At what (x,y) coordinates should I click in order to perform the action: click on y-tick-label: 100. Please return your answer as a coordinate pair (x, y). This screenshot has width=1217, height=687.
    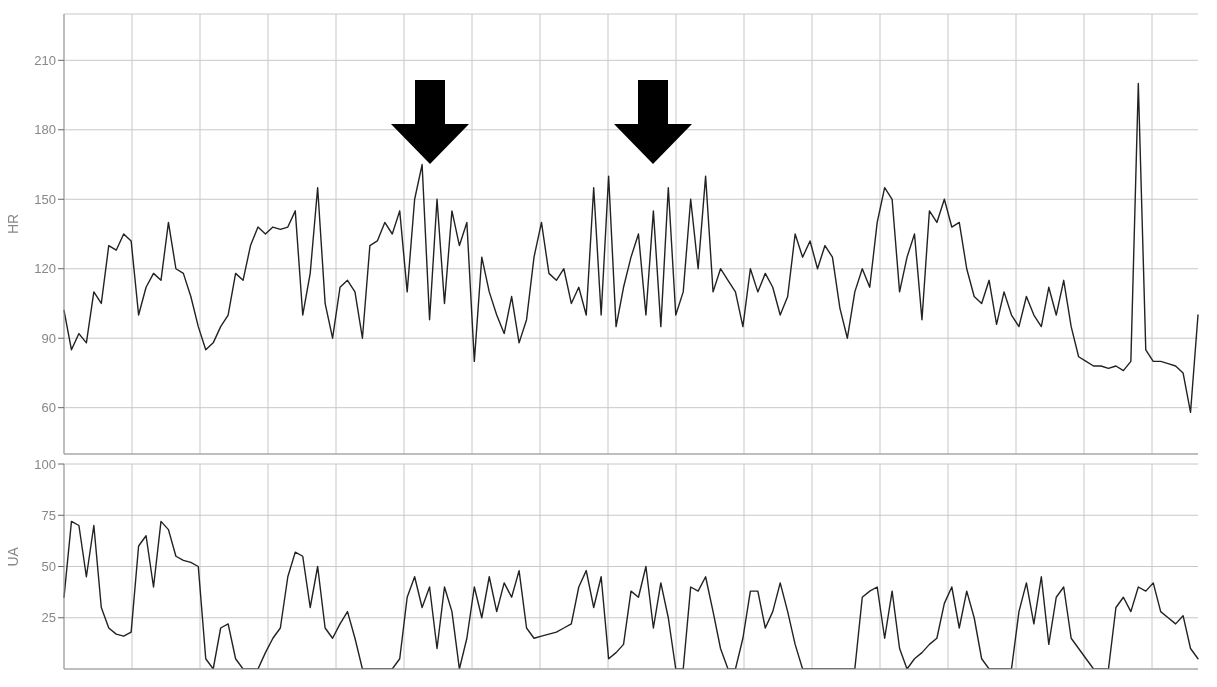
    Looking at the image, I should click on (45, 464).